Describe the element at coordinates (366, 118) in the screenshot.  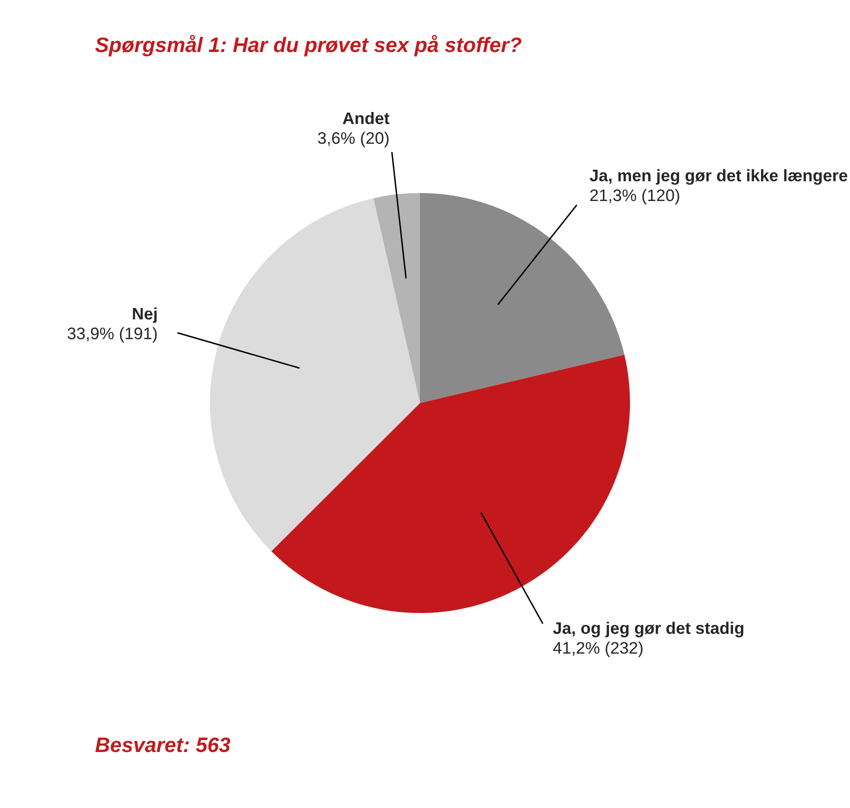
I see `slice-label: Andet` at that location.